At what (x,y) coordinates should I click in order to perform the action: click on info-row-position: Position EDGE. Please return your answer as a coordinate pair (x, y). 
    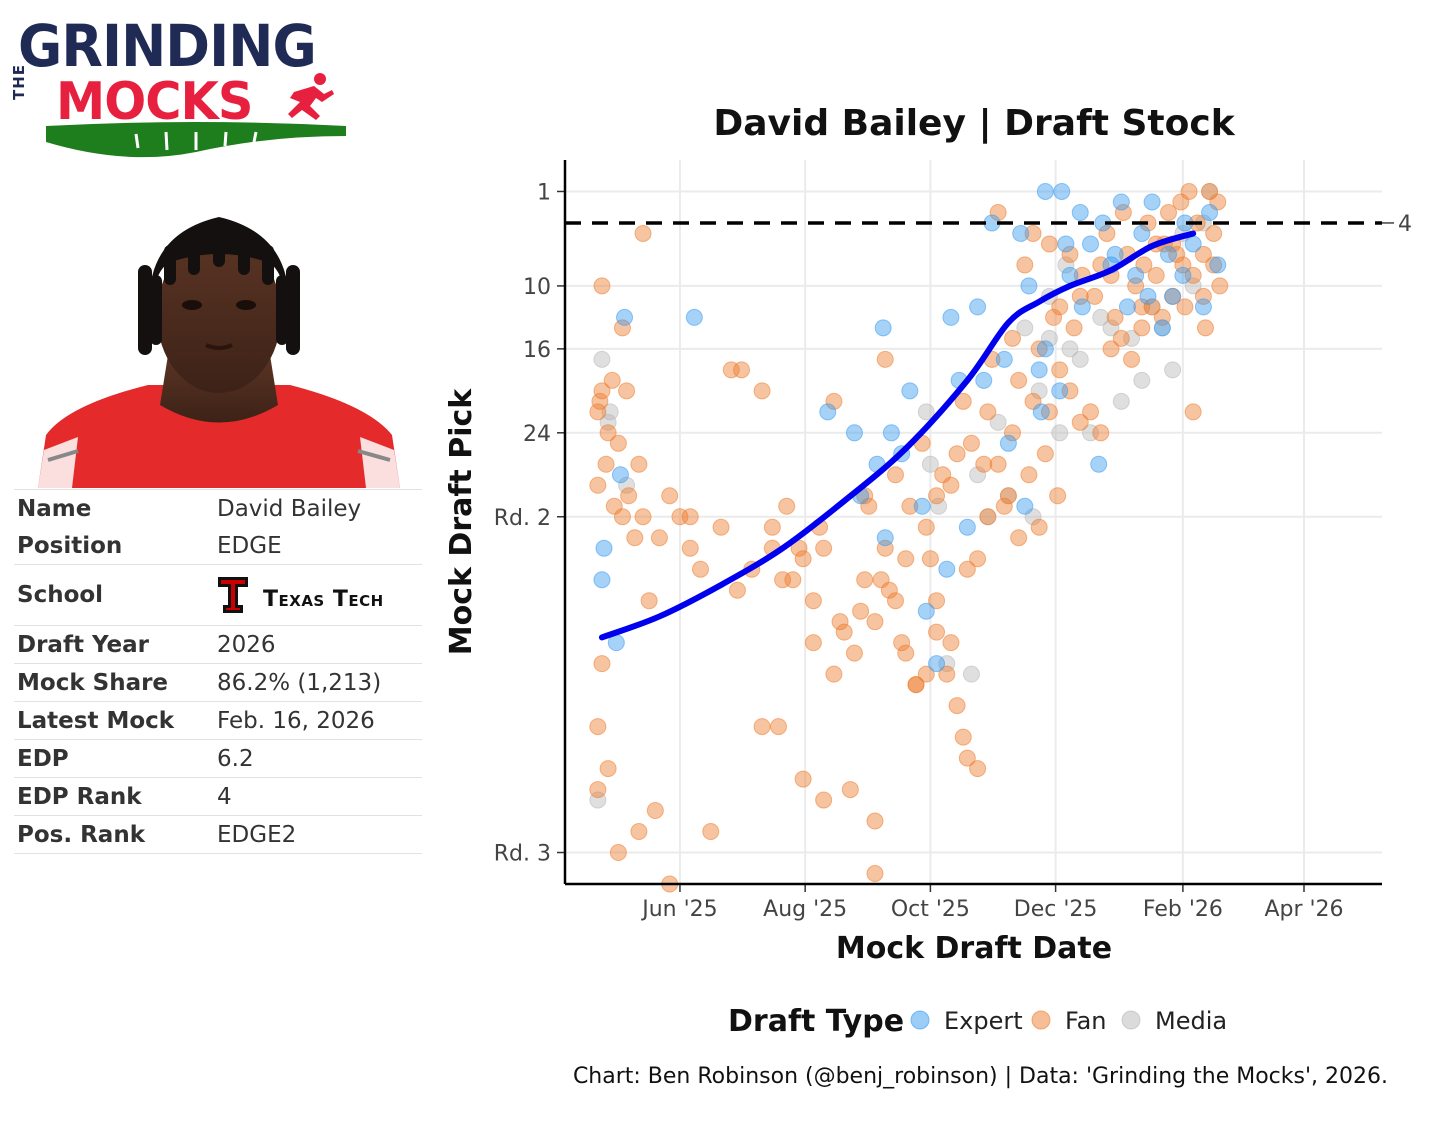
    Looking at the image, I should click on (218, 546).